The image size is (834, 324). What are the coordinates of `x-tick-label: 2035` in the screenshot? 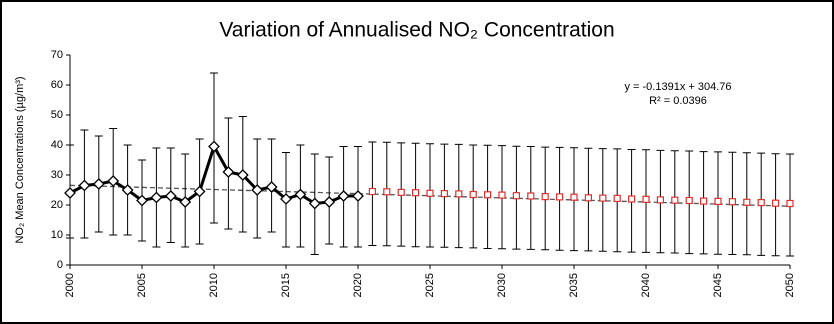 It's located at (574, 285).